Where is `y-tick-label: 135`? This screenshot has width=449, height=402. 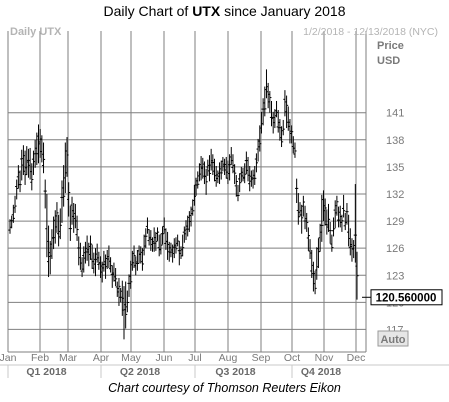 y-tick-label: 135 is located at coordinates (395, 168).